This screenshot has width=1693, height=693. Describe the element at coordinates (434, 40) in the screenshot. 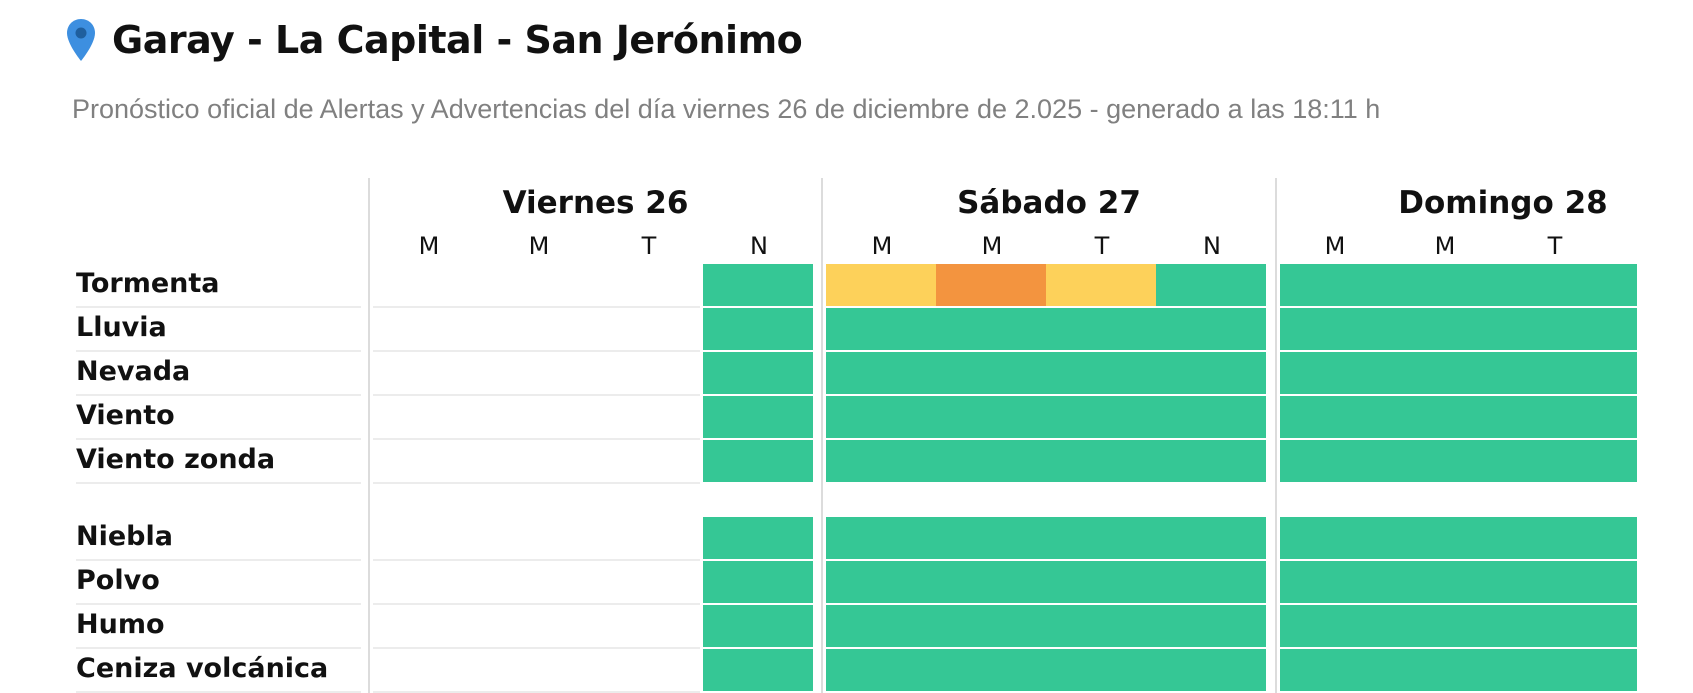

I see `location-header: Garay - La Capital - San Jerónimo` at that location.